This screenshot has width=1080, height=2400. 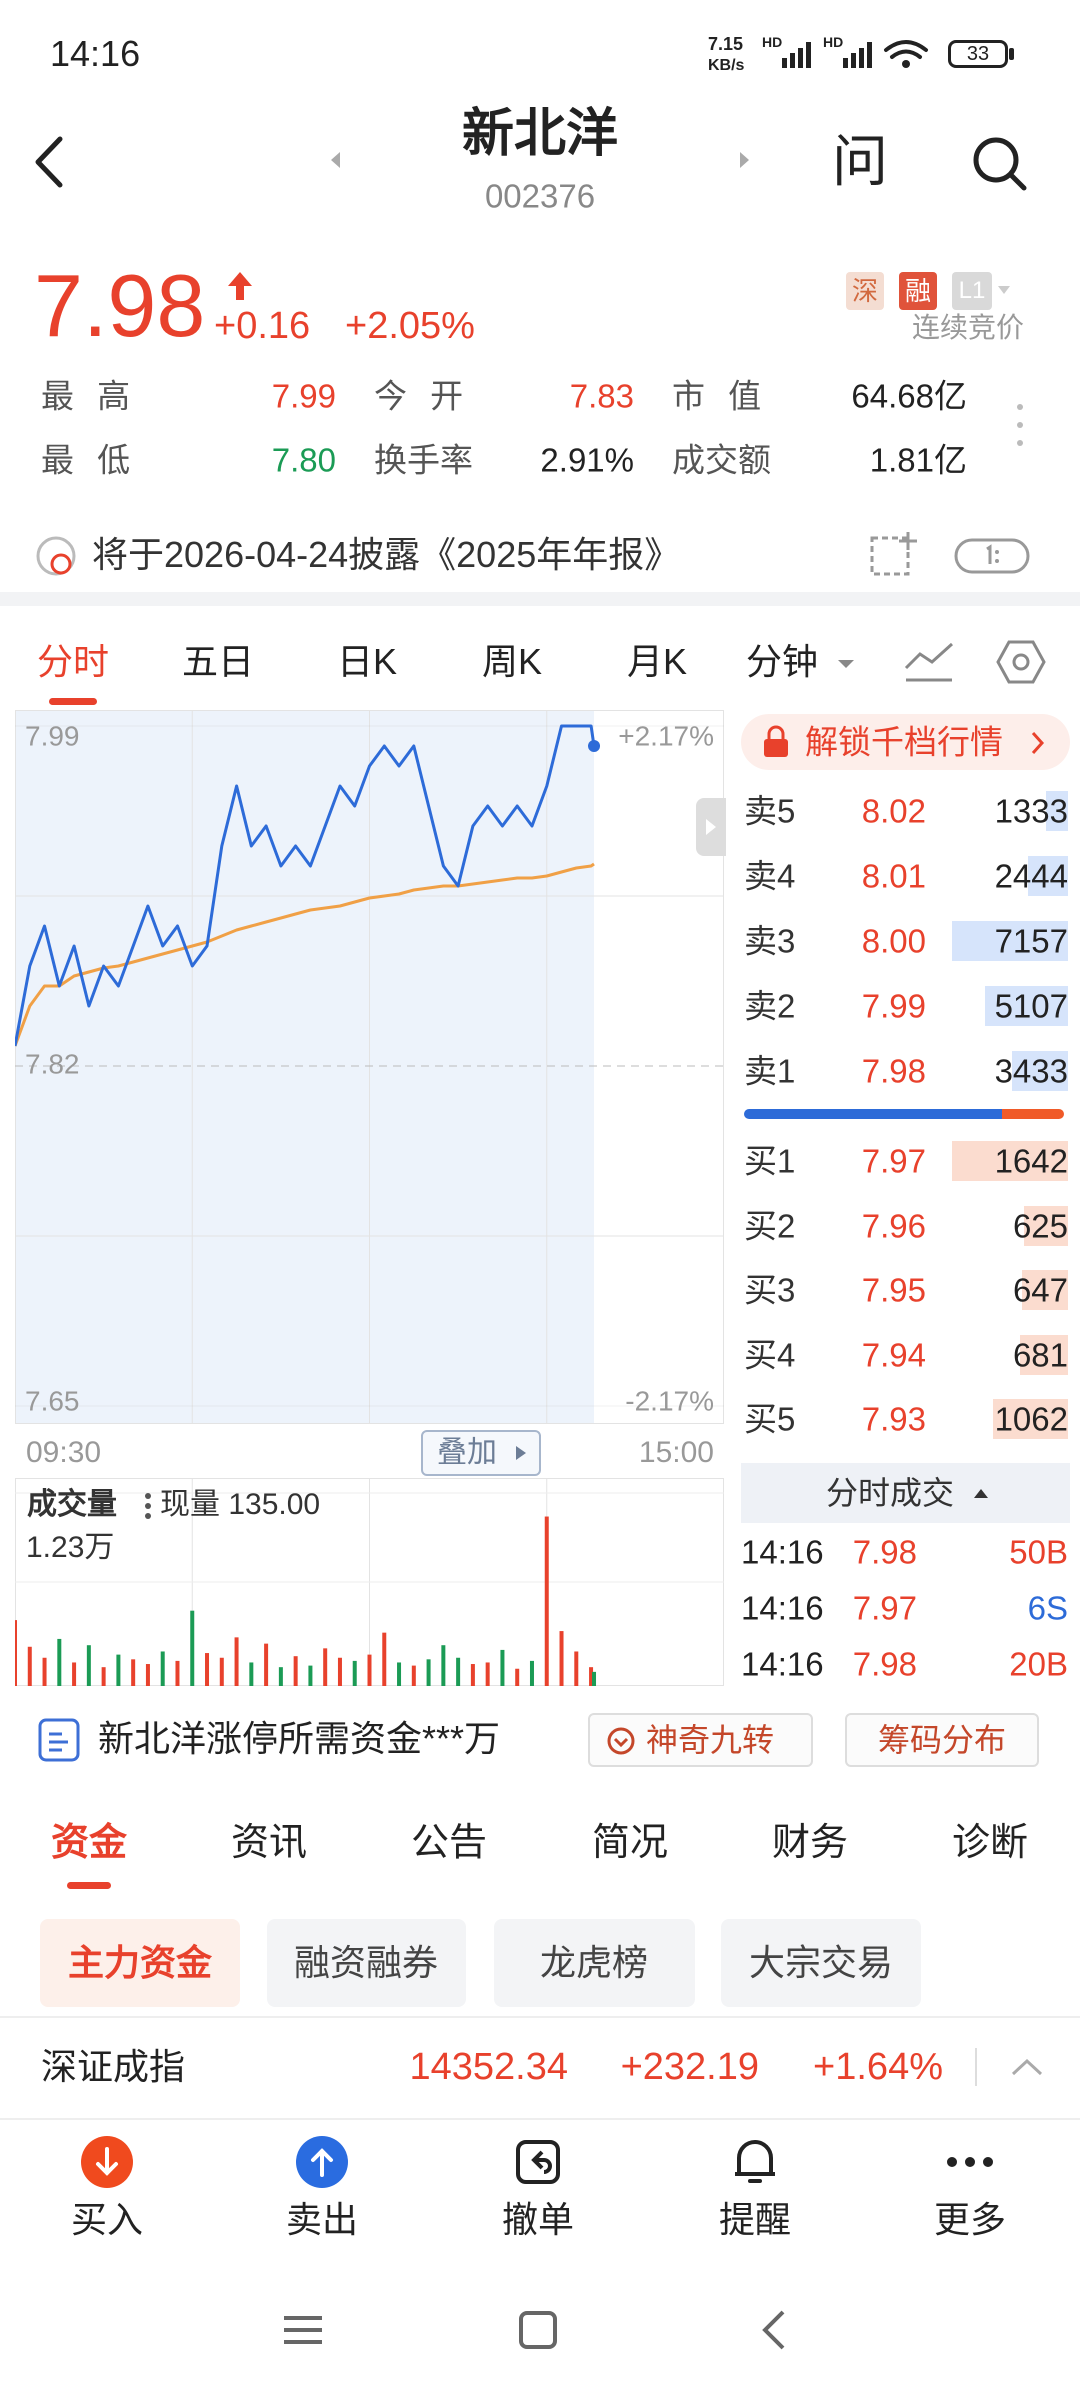 What do you see at coordinates (1004, 290) in the screenshot?
I see `level-dropdown` at bounding box center [1004, 290].